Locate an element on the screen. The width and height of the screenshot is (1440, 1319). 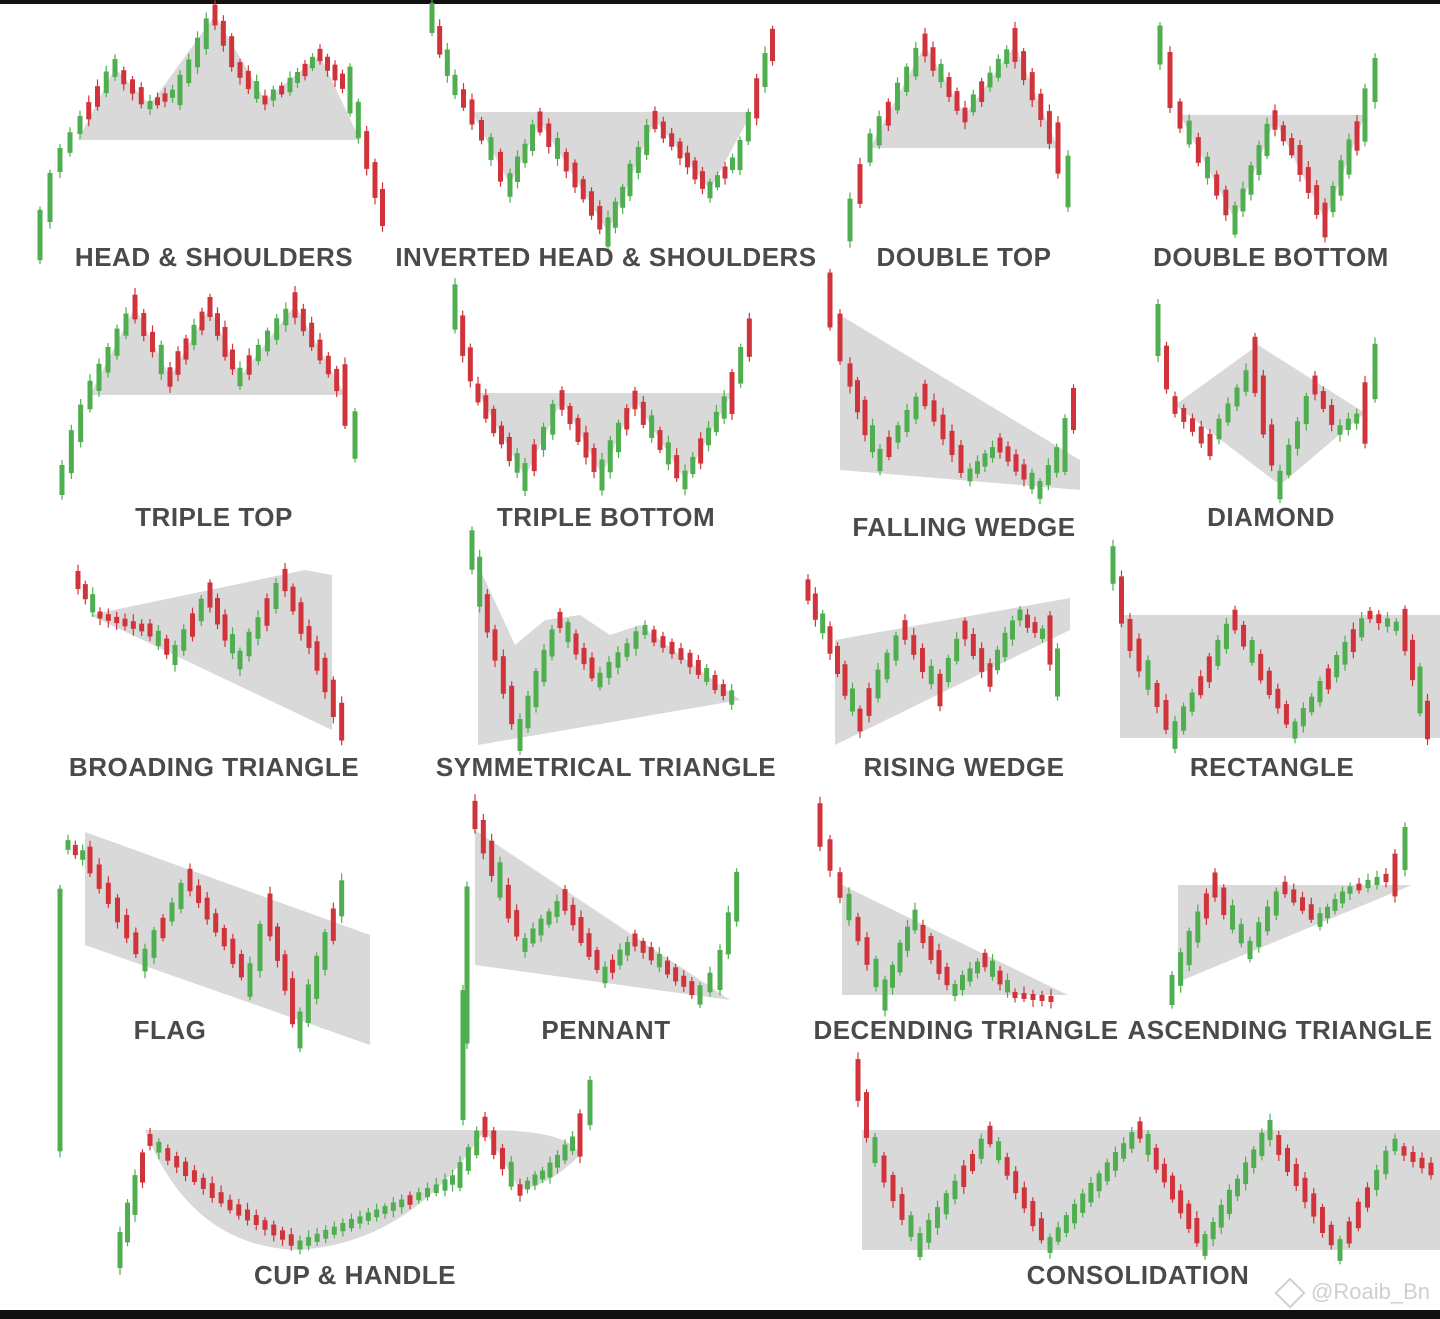
pattern-label: INVERTED HEAD & SHOULDERS is located at coordinates (606, 257).